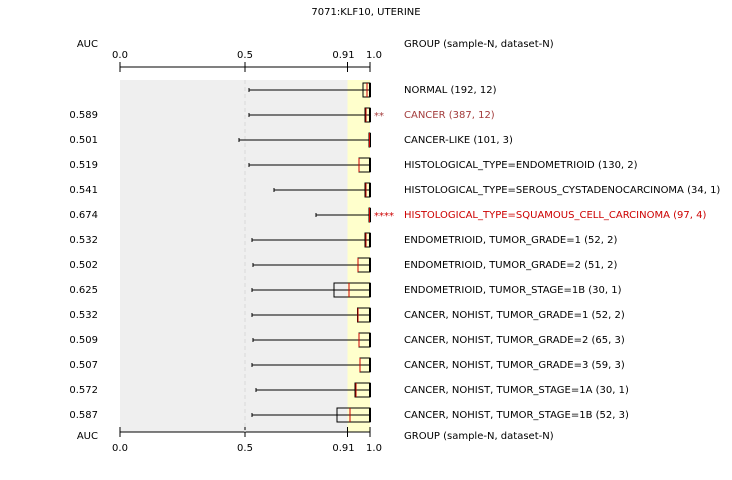  What do you see at coordinates (83, 190) in the screenshot?
I see `auc-value: 0.541` at bounding box center [83, 190].